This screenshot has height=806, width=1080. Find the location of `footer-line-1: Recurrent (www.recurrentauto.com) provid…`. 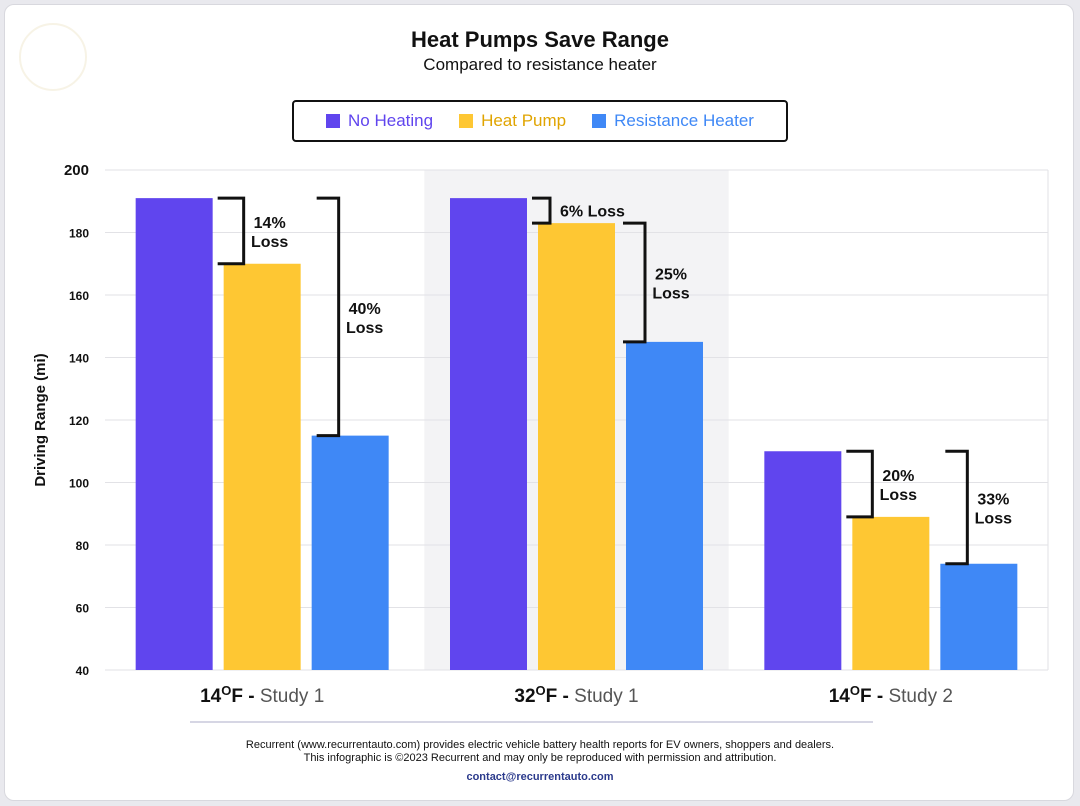

footer-line-1: Recurrent (www.recurrentauto.com) provid… is located at coordinates (540, 745).